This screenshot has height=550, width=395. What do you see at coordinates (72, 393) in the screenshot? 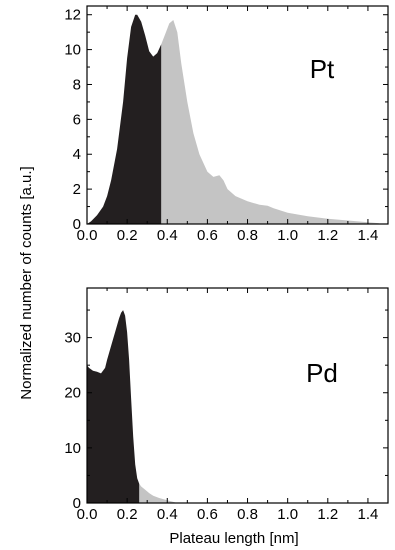
I see `y-tick-label: 20` at bounding box center [72, 393].